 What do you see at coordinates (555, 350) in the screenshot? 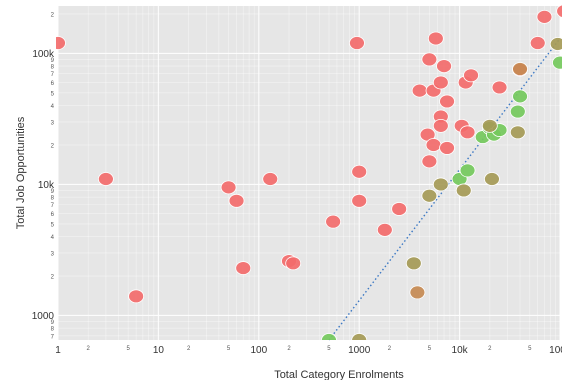
I see `x-tick-label: 100k` at bounding box center [555, 350].